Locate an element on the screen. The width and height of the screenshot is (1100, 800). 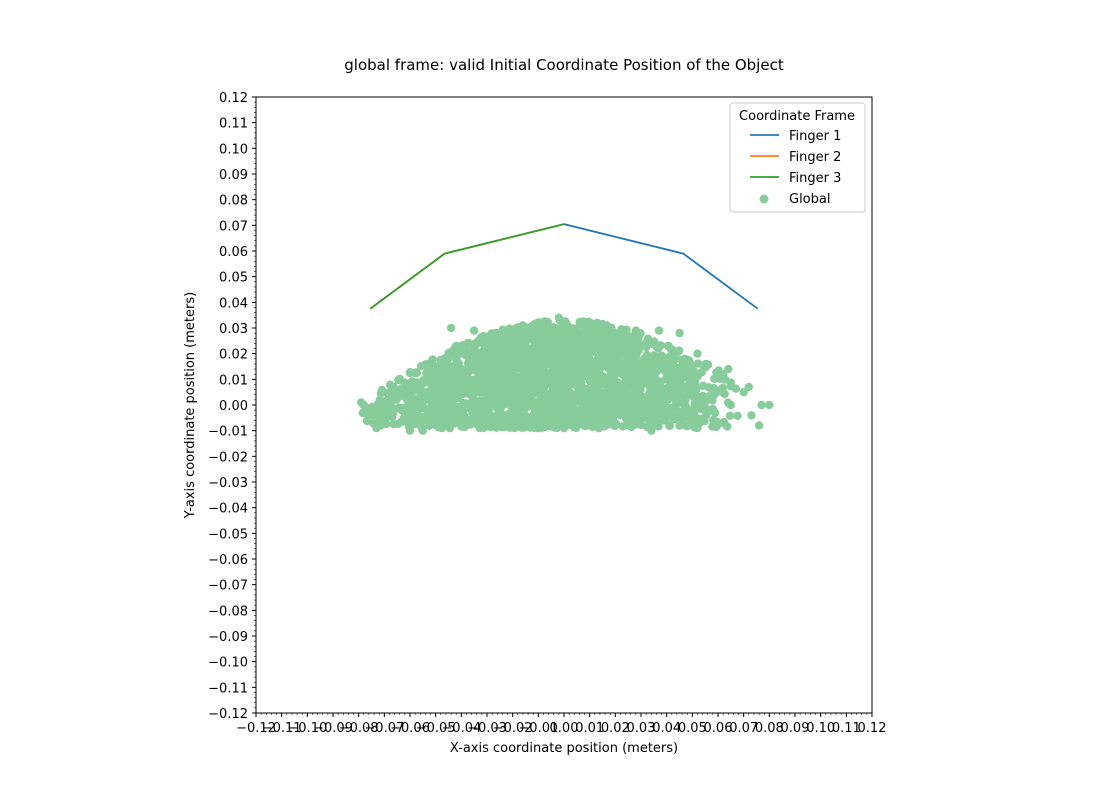
x-tick-label: 0.07 is located at coordinates (743, 728).